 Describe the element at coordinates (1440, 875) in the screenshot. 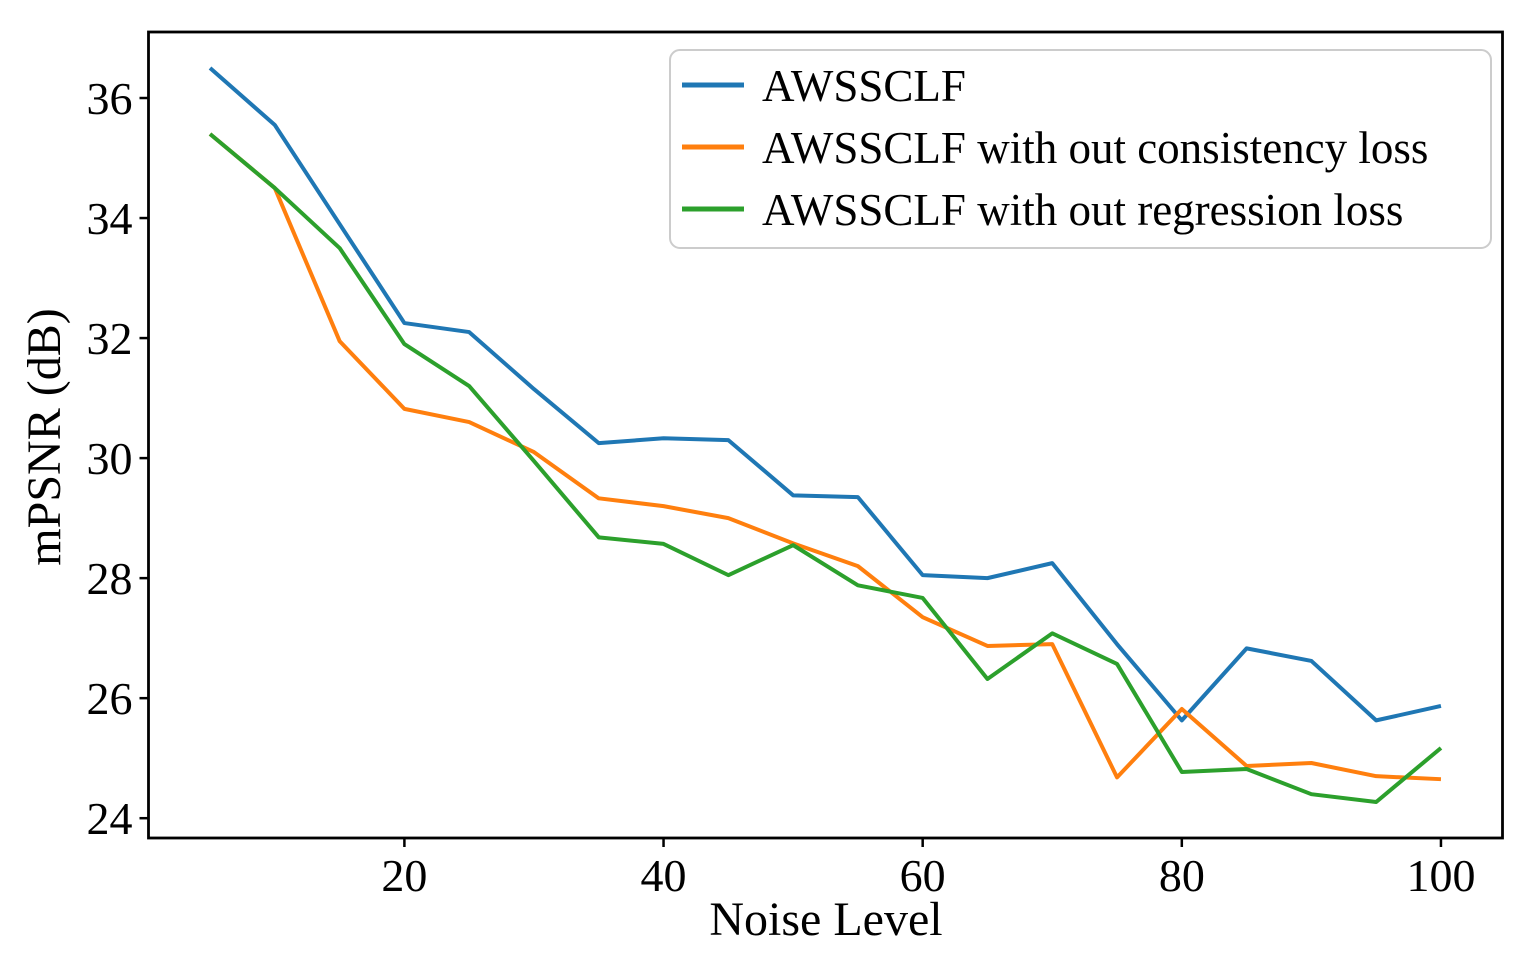

I see `x-axis-tick-label: 100` at that location.